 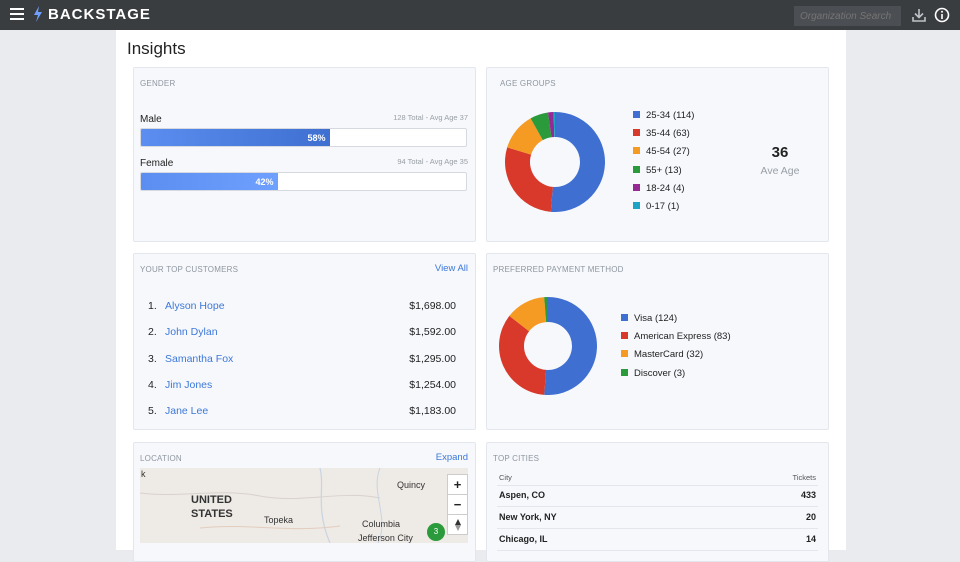 What do you see at coordinates (523, 355) in the screenshot?
I see `payment-slice-american-express` at bounding box center [523, 355].